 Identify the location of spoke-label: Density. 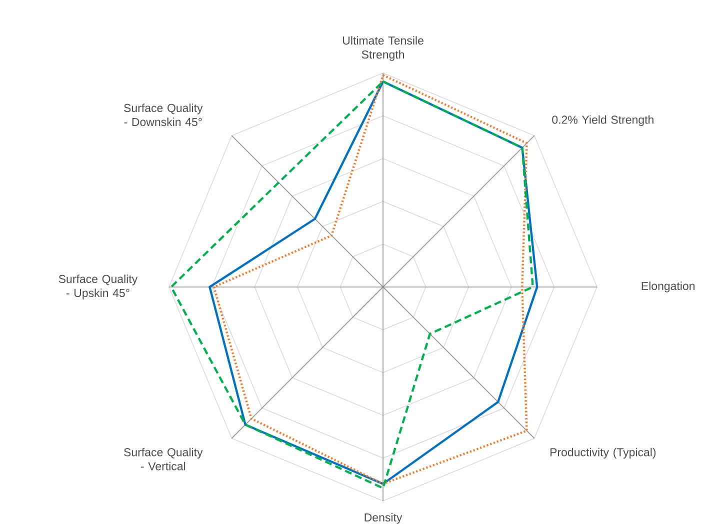
(383, 518).